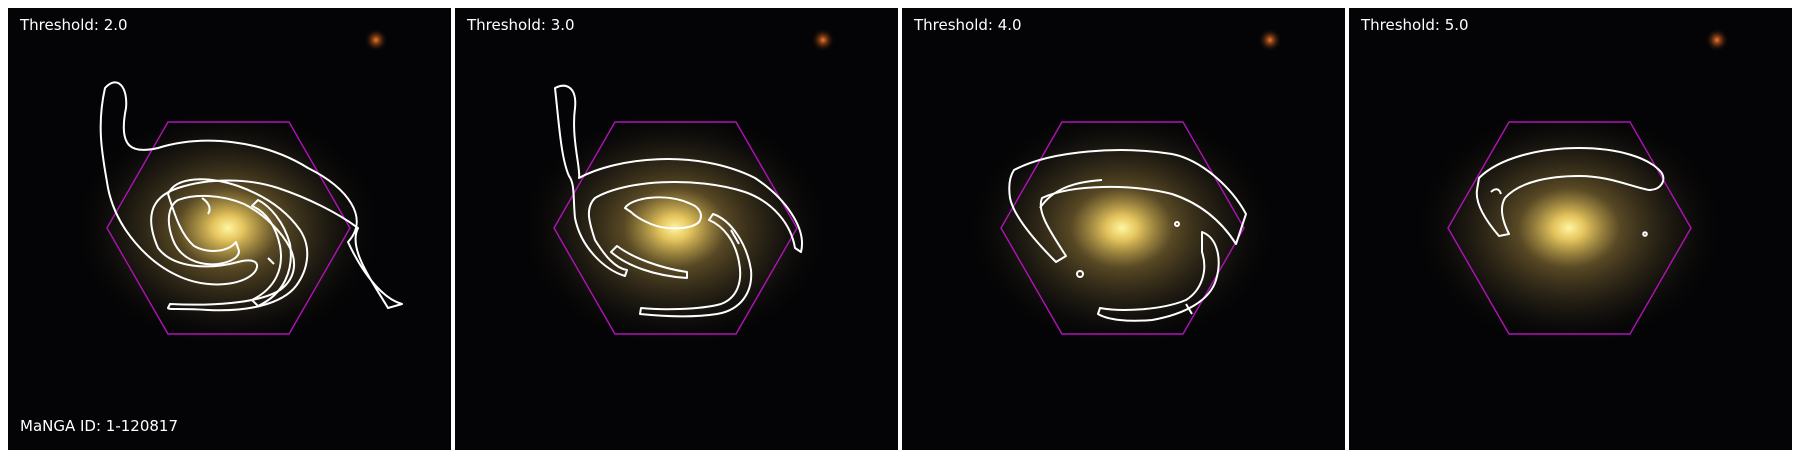  Describe the element at coordinates (74, 25) in the screenshot. I see `threshold-label: Threshold: 2.0` at that location.